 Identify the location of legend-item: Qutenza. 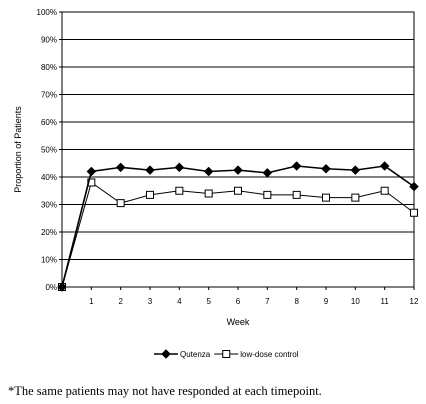
(182, 354).